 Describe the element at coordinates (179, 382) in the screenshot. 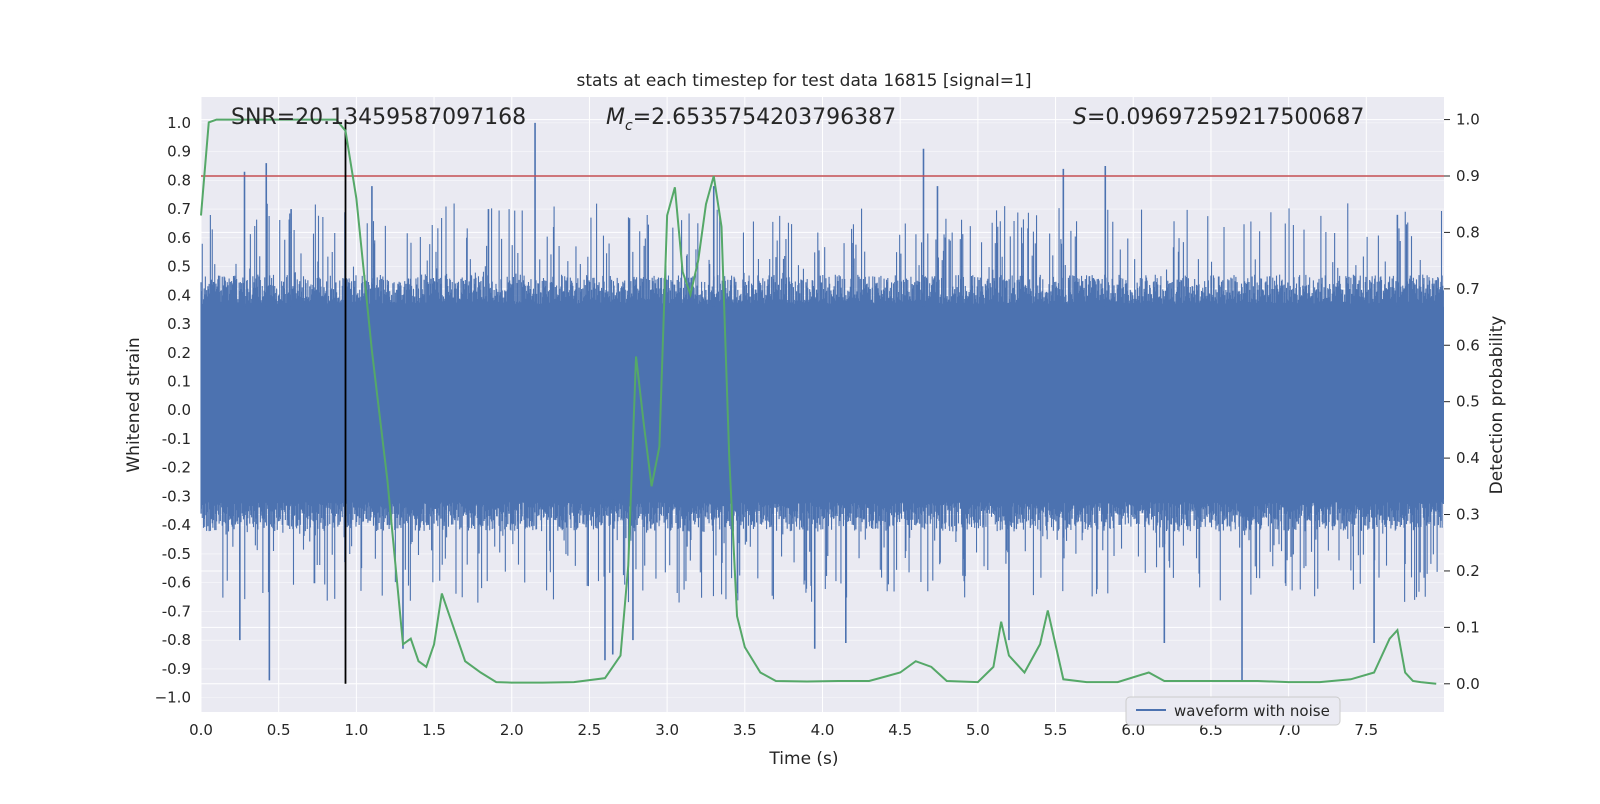

I see `y-left-tick-label: 0.1` at that location.